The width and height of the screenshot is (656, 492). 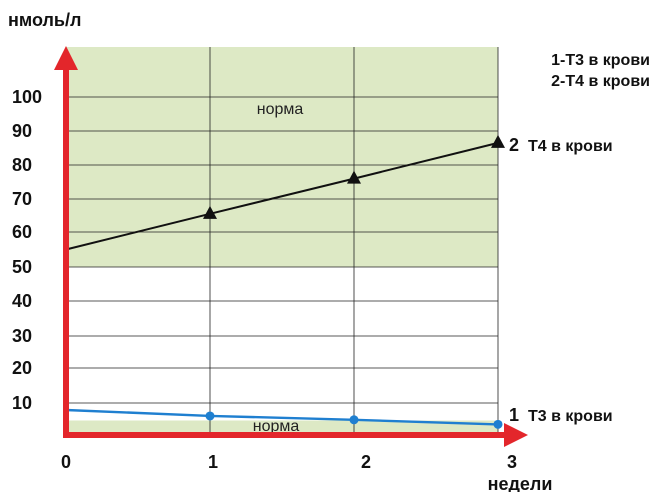 I want to click on y-tick-label-60: 60, so click(x=22, y=232).